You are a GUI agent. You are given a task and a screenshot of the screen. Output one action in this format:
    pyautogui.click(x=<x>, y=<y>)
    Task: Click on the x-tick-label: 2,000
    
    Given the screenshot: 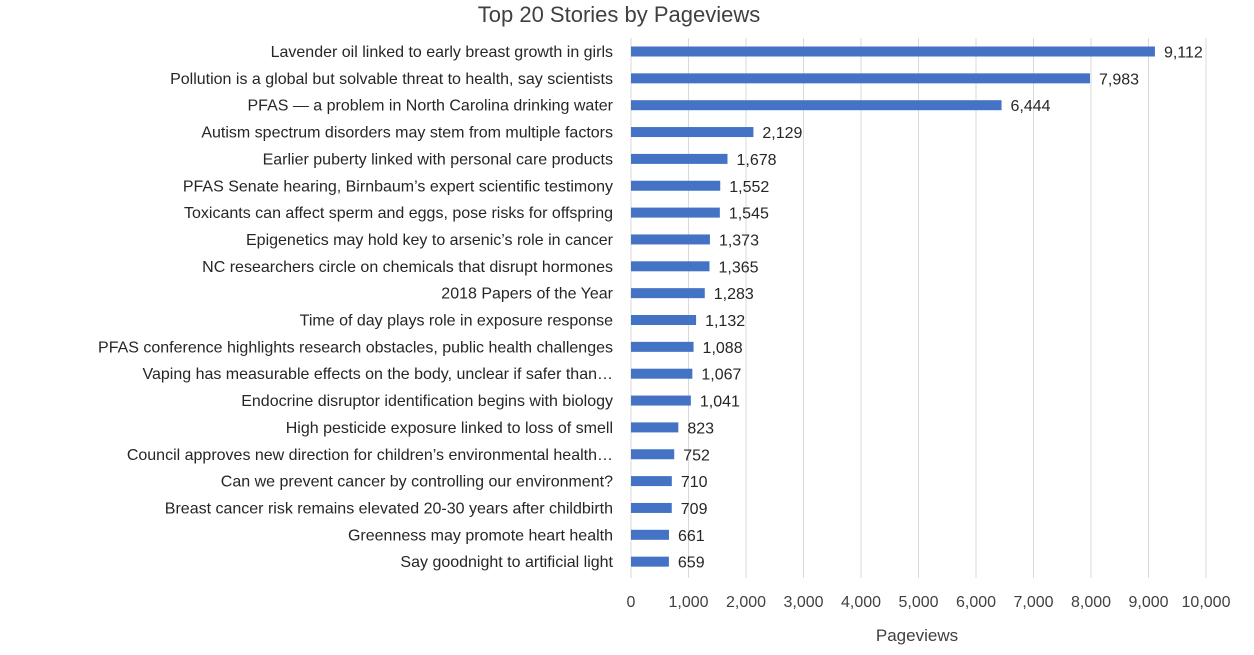 What is the action you would take?
    pyautogui.click(x=746, y=602)
    